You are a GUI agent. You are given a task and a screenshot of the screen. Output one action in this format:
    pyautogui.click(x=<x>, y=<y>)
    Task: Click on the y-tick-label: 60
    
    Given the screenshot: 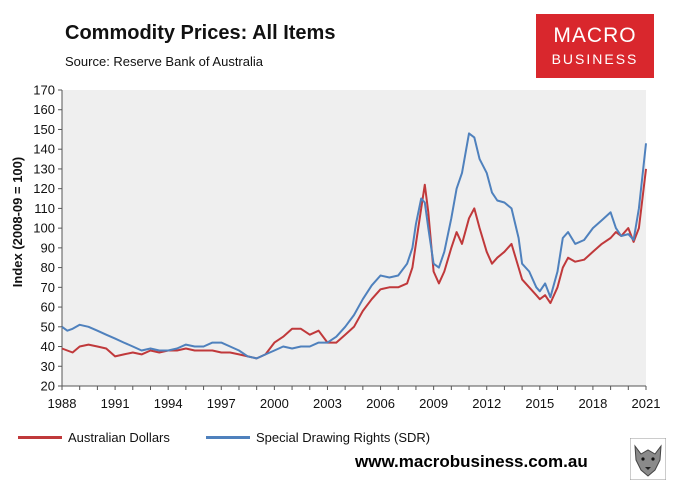 What is the action you would take?
    pyautogui.click(x=48, y=307)
    